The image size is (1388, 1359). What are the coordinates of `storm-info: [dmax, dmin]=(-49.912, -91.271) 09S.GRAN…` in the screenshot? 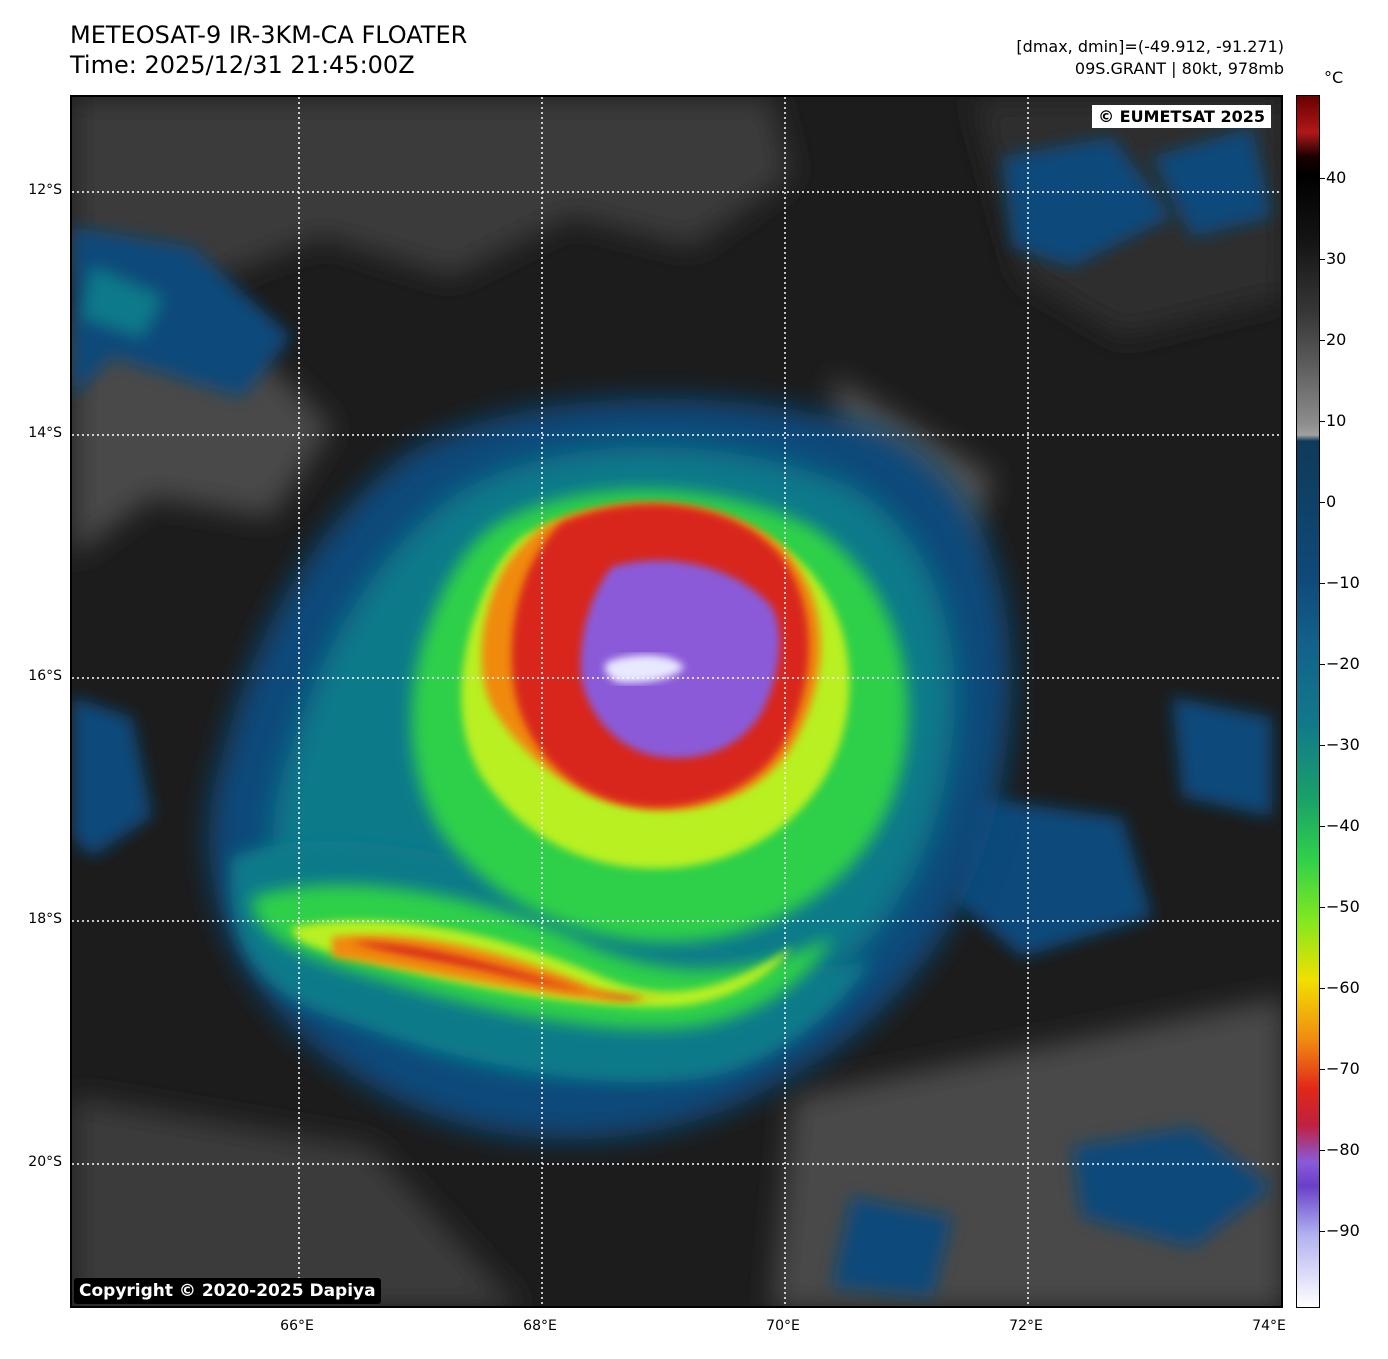 It's located at (1150, 58).